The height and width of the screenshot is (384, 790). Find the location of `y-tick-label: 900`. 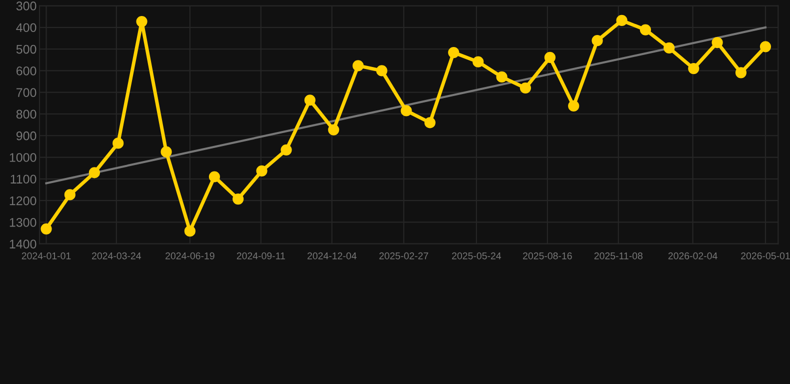

y-tick-label: 900 is located at coordinates (26, 135).